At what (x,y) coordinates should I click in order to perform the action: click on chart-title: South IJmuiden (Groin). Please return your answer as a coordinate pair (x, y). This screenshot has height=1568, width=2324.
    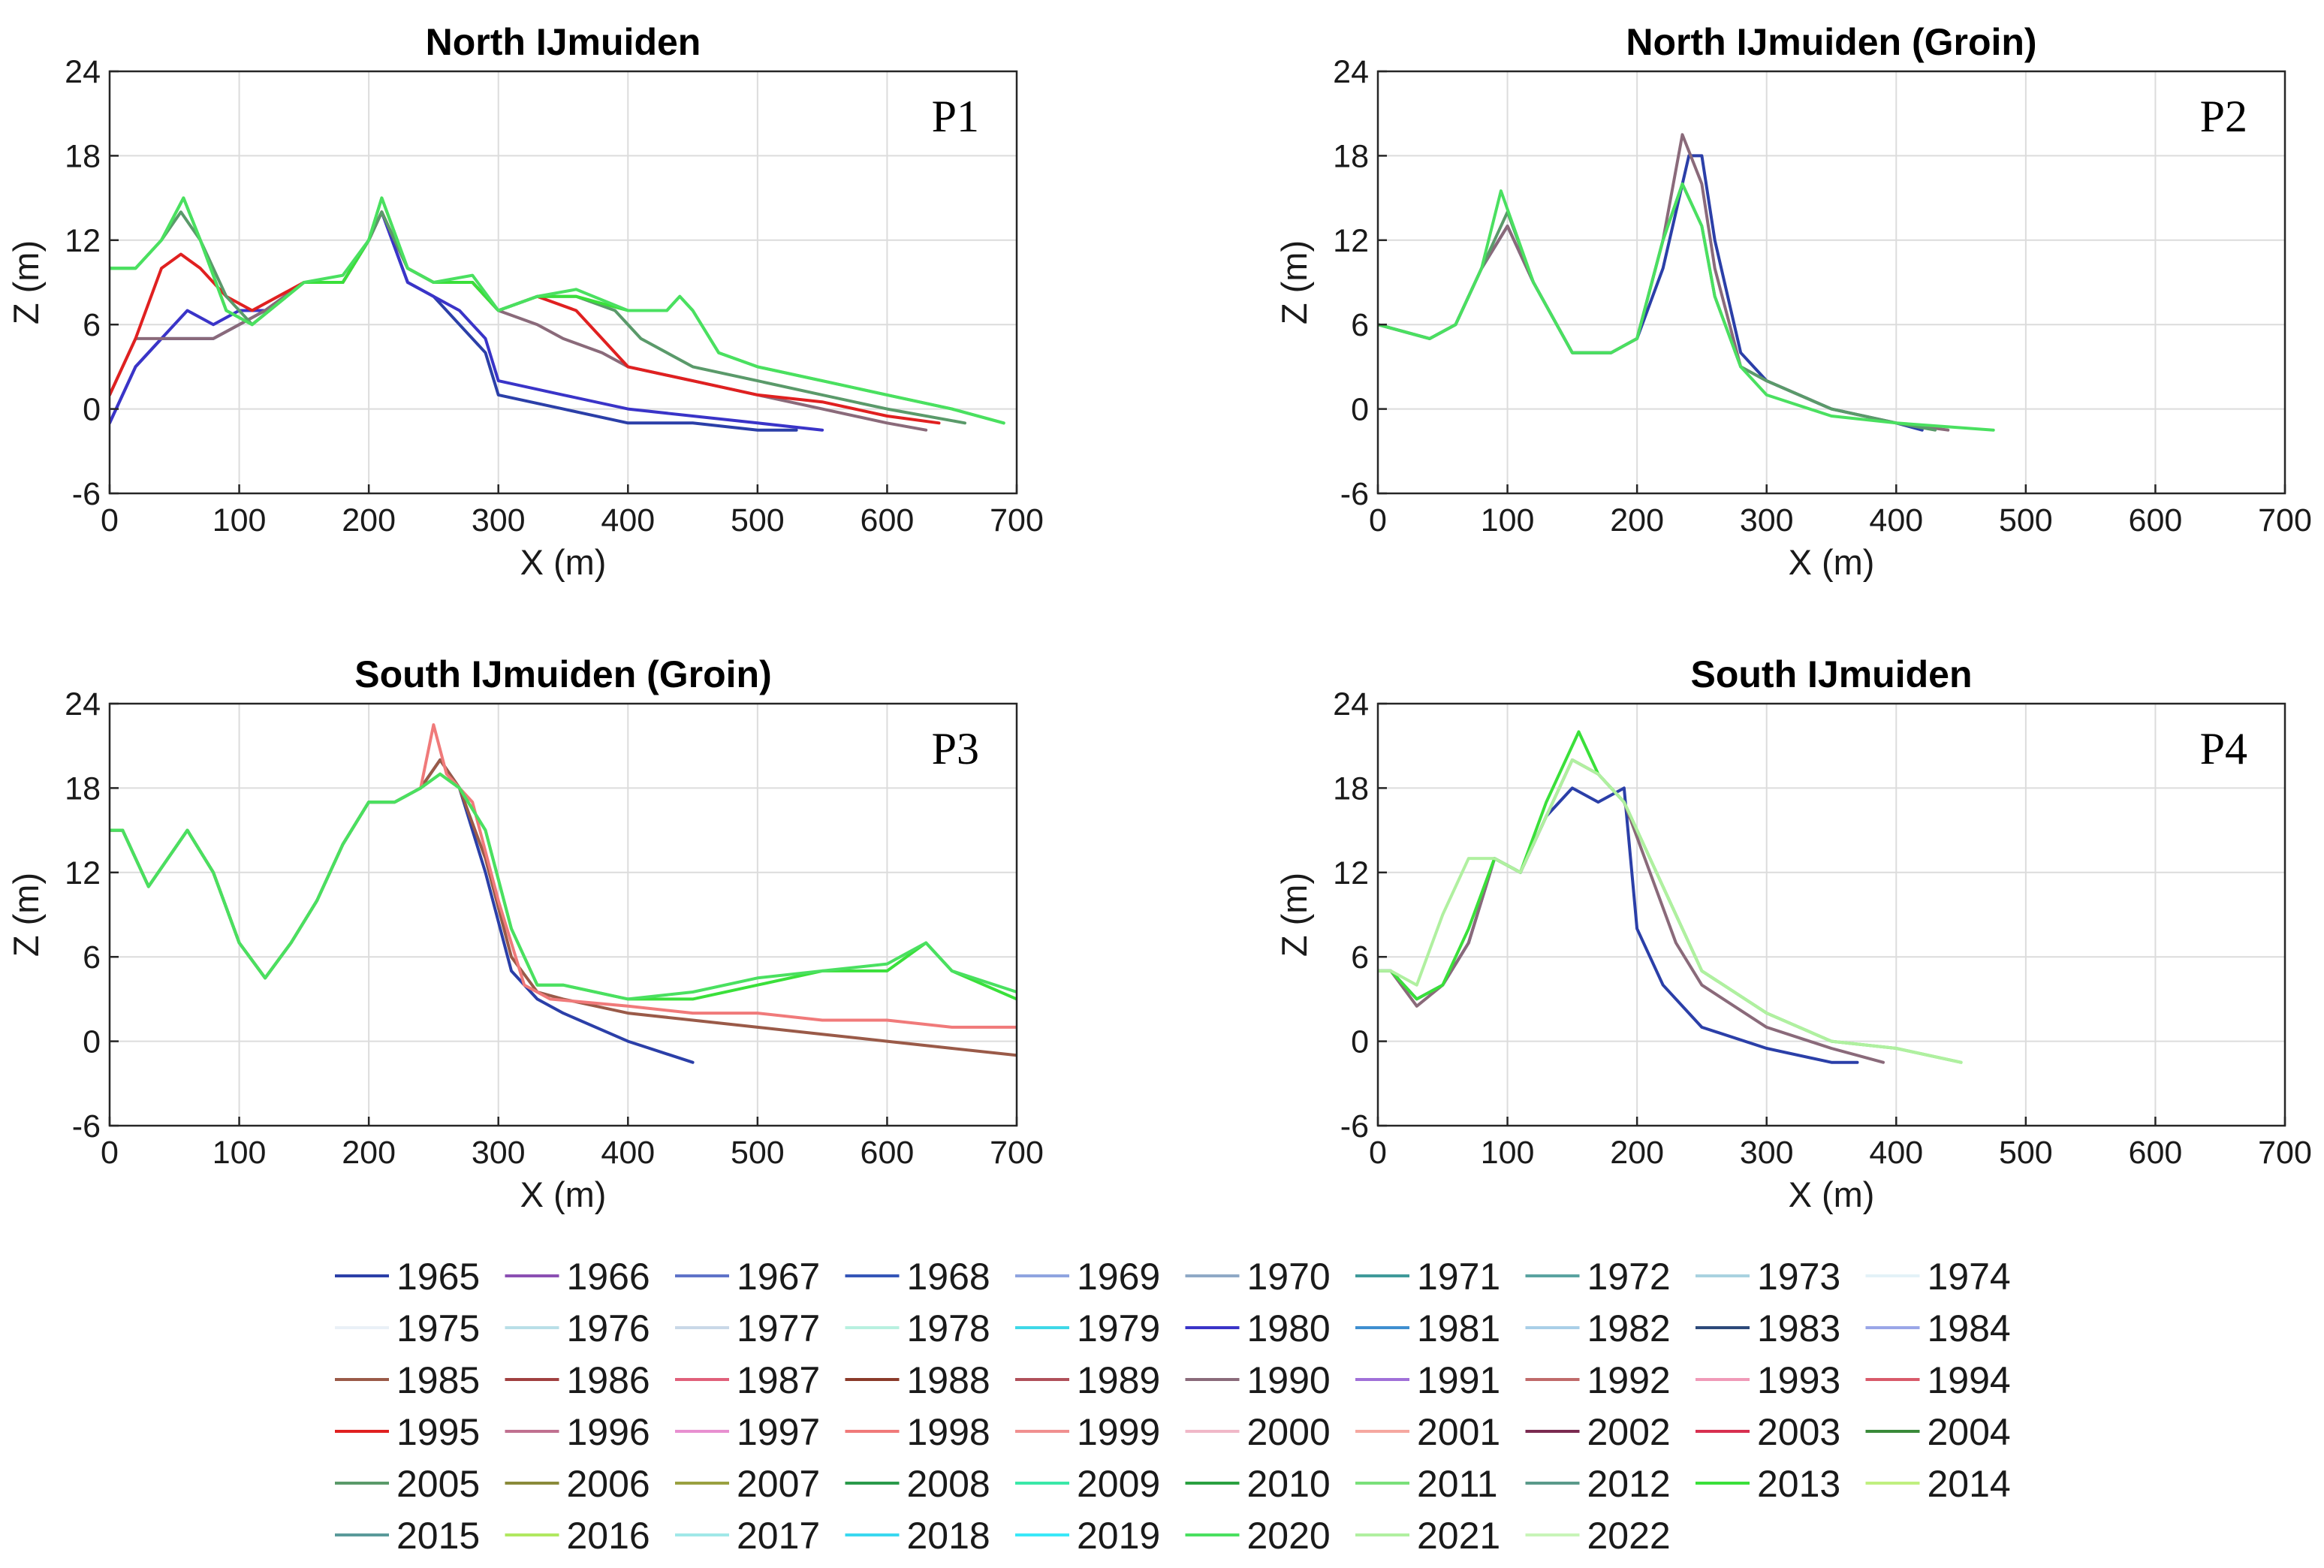
    Looking at the image, I should click on (563, 674).